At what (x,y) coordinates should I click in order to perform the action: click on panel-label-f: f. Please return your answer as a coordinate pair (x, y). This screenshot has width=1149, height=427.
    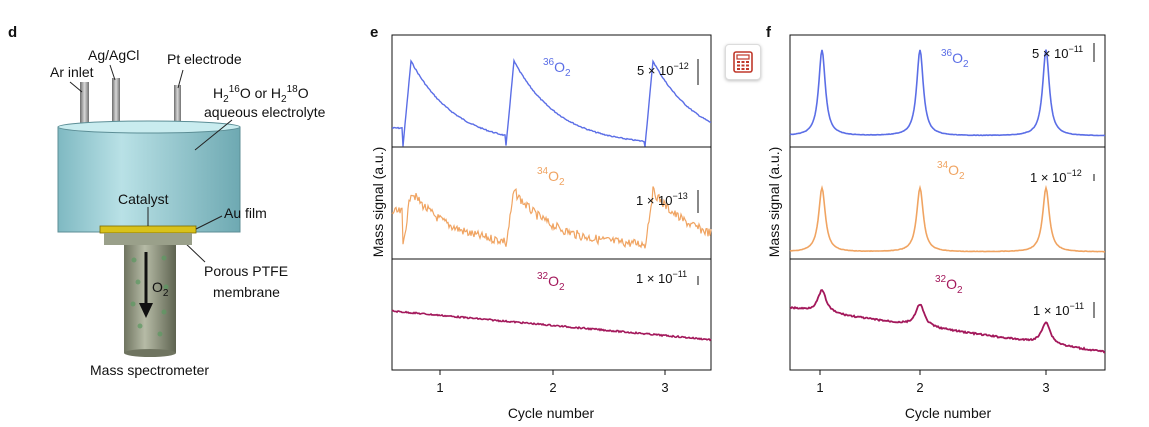
    Looking at the image, I should click on (769, 32).